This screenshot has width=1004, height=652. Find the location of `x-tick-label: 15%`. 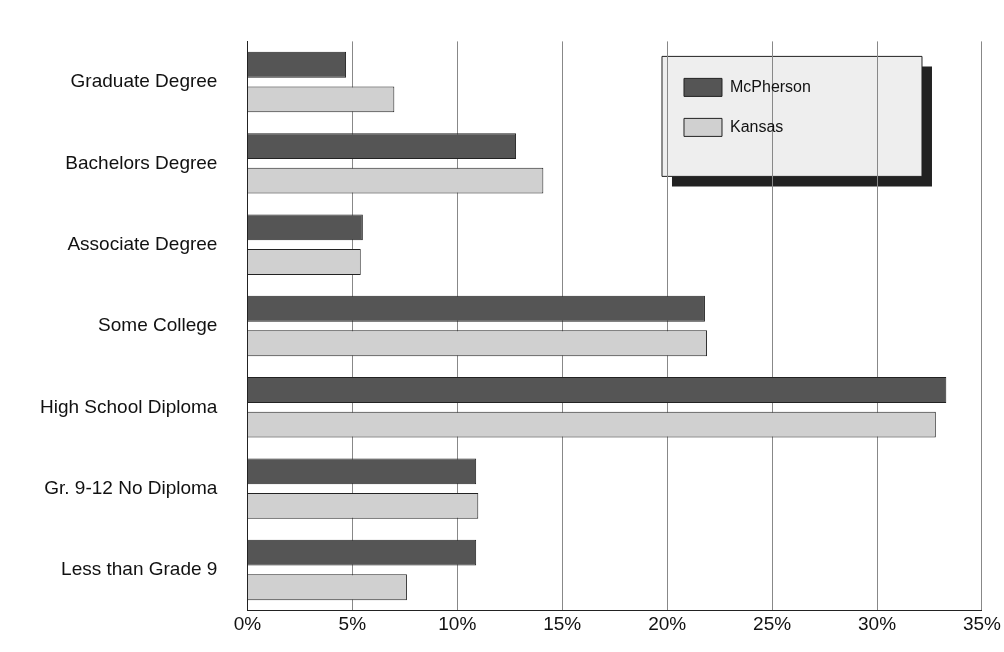

x-tick-label: 15% is located at coordinates (562, 624).